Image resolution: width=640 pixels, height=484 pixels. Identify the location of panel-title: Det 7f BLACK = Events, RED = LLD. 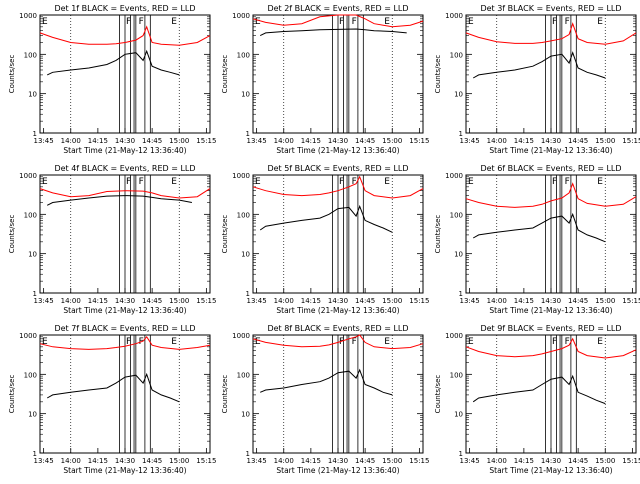
(124, 328).